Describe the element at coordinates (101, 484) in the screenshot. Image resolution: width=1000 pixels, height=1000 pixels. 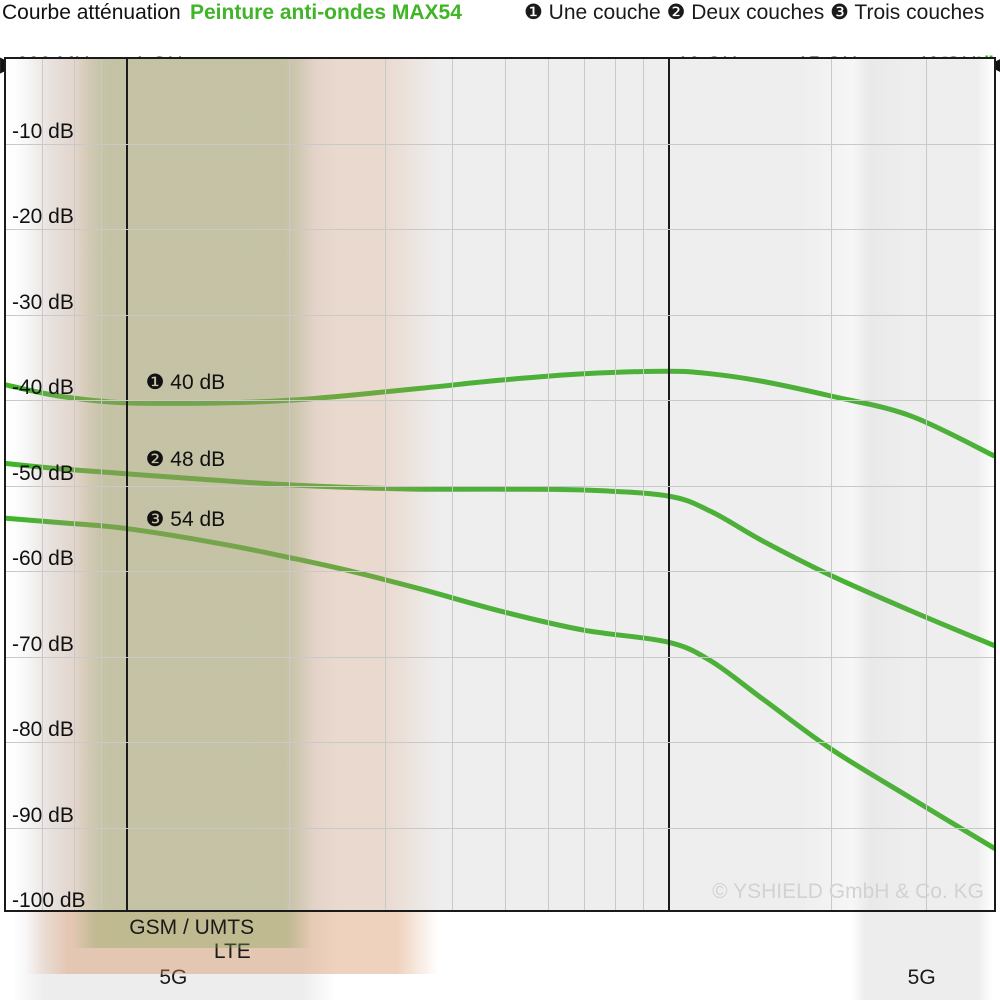
I see `gridline-v-0.9` at that location.